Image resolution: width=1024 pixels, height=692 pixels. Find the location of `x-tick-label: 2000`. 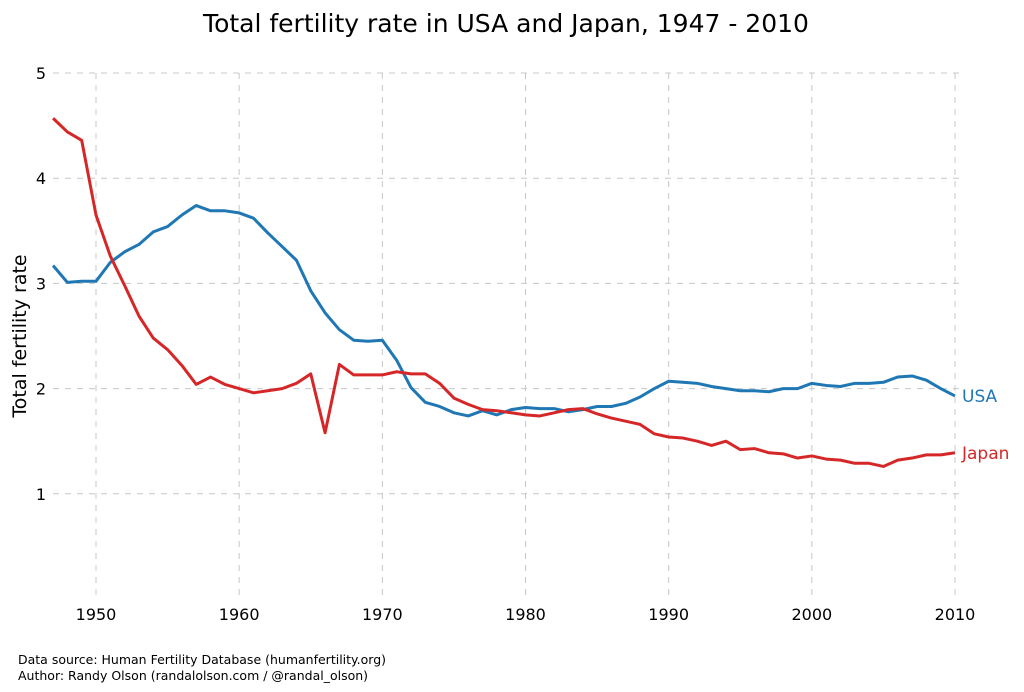

x-tick-label: 2000 is located at coordinates (811, 614).